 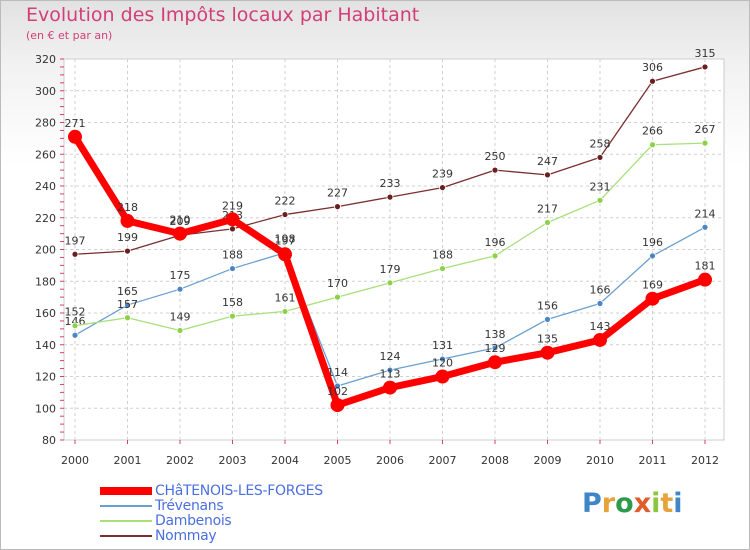 I want to click on y-tick-label: 200, so click(x=45, y=250).